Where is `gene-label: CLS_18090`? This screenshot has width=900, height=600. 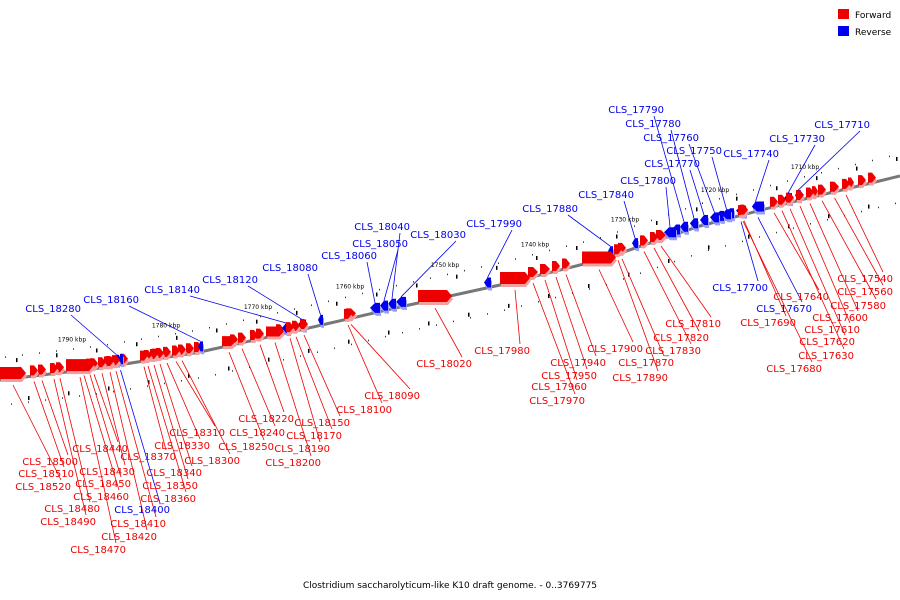 gene-label: CLS_18090 is located at coordinates (392, 396).